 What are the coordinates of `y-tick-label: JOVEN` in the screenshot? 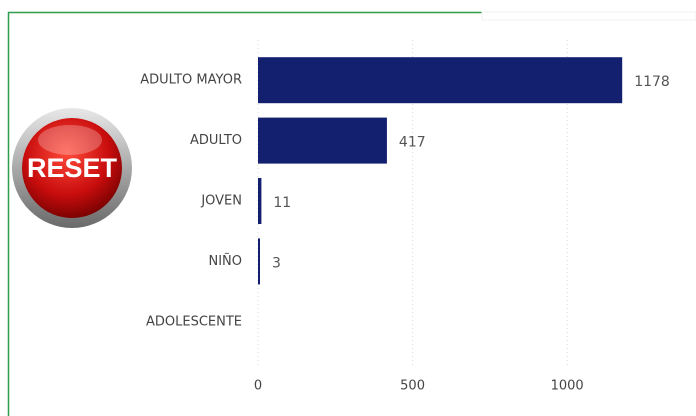 It's located at (221, 201).